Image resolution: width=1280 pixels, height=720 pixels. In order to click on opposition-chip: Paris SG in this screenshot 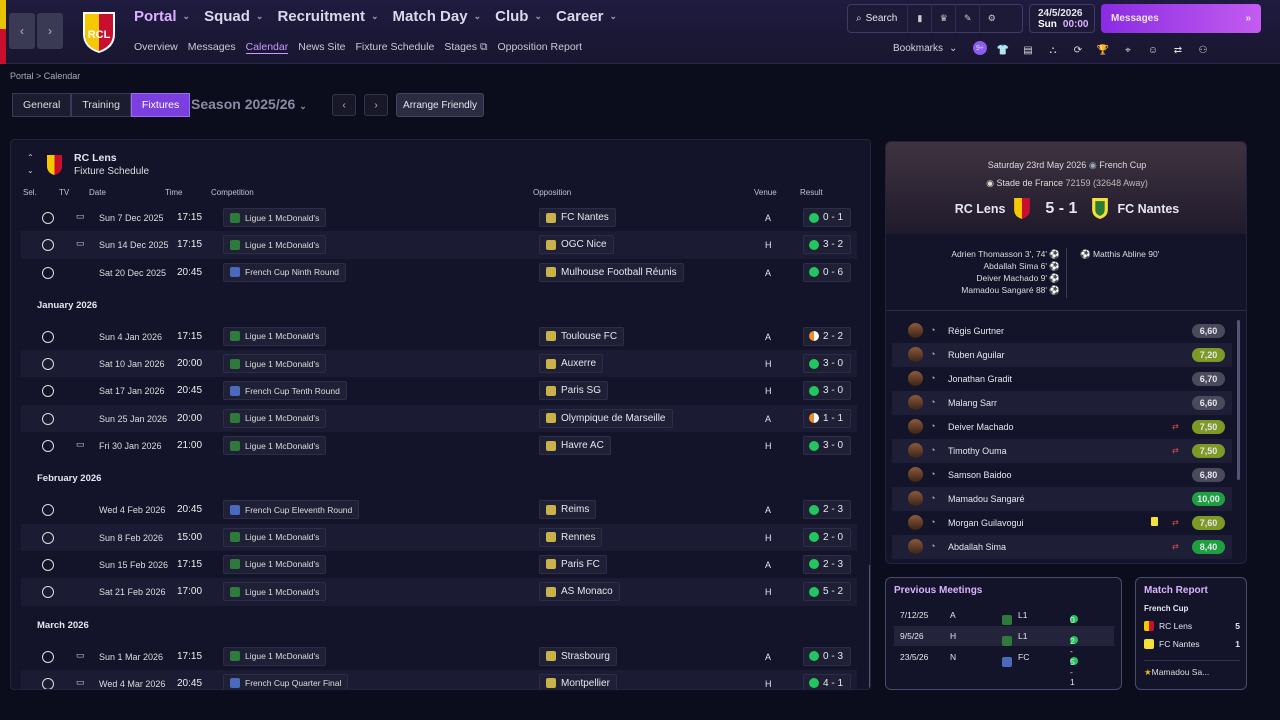, I will do `click(574, 391)`.